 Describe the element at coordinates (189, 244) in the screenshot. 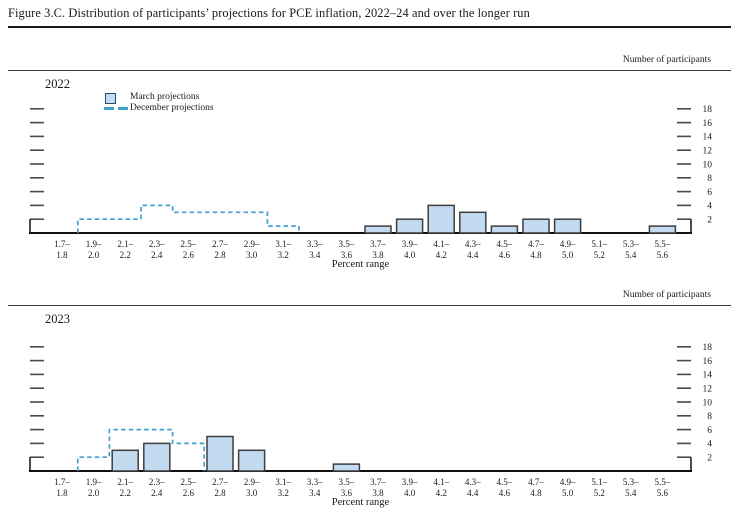

I see `bin-label: 2.5–` at that location.